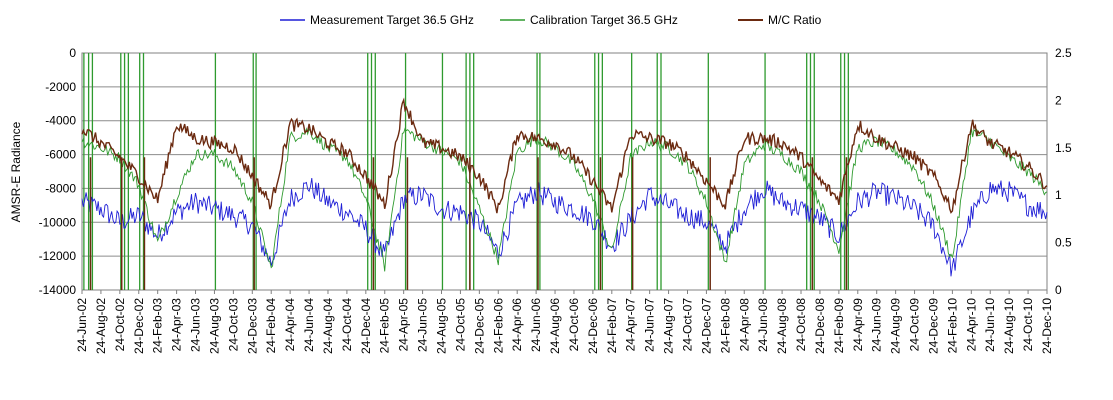 The image size is (1113, 400). I want to click on x-tick-label: 24-Feb-03, so click(158, 326).